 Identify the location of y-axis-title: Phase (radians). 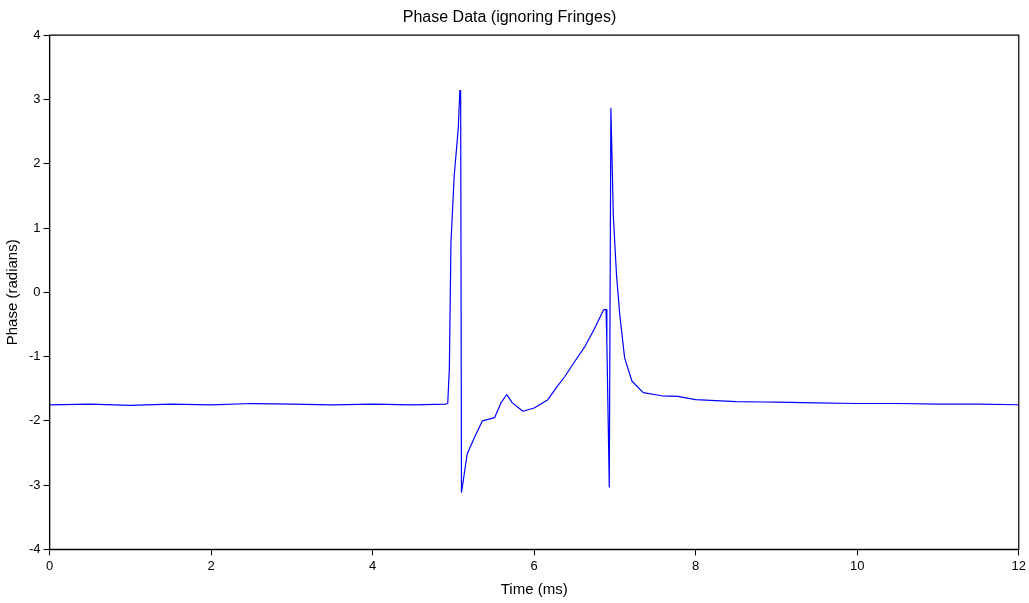
(12, 292).